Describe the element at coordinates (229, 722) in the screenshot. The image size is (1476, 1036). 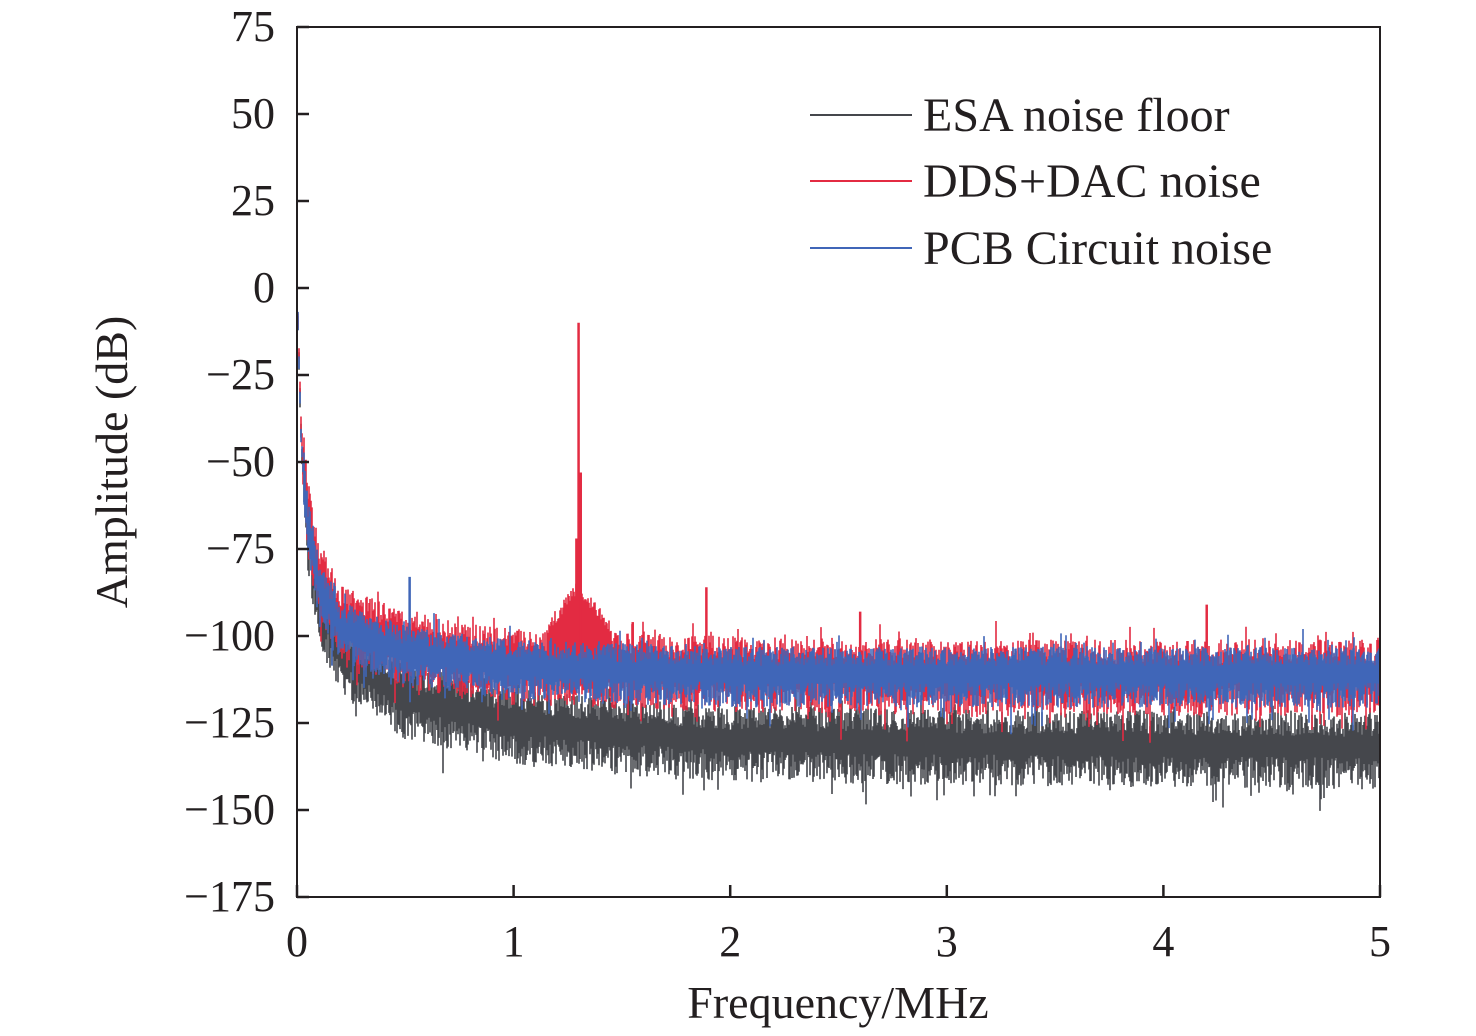
I see `y-tick-label: −125` at that location.